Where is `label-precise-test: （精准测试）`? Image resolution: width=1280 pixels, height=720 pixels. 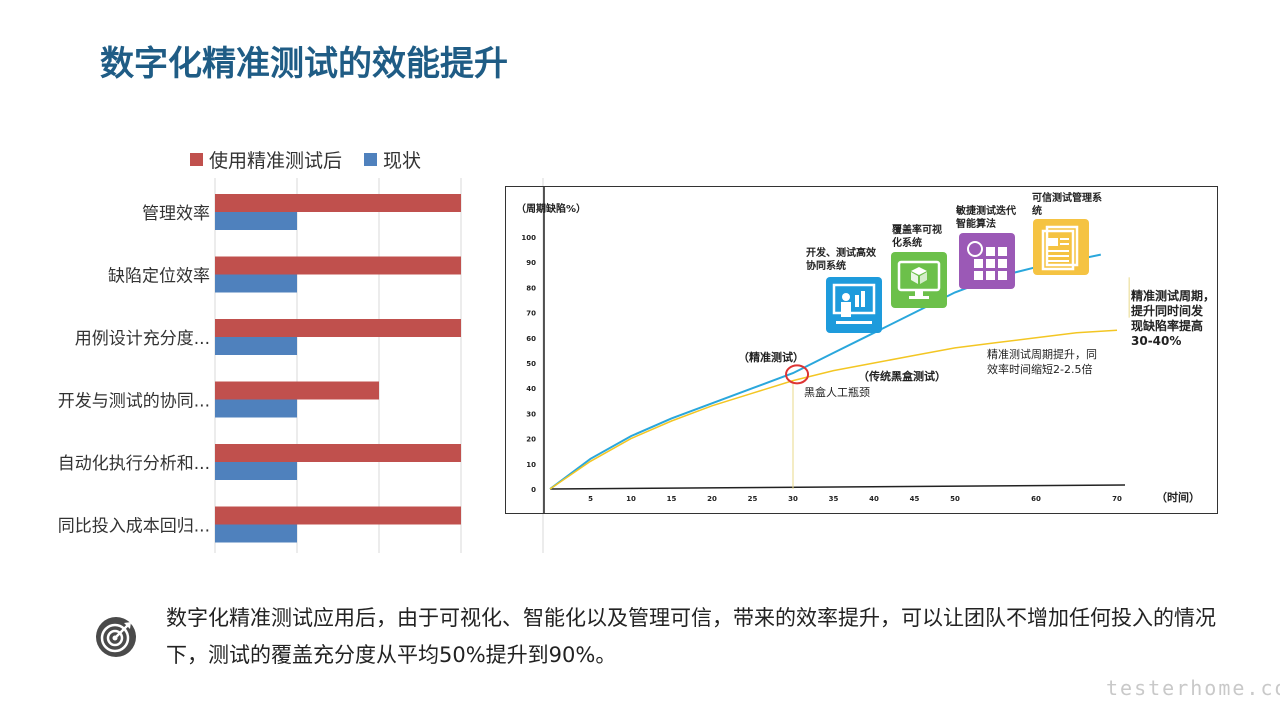
label-precise-test: （精准测试） is located at coordinates (771, 357).